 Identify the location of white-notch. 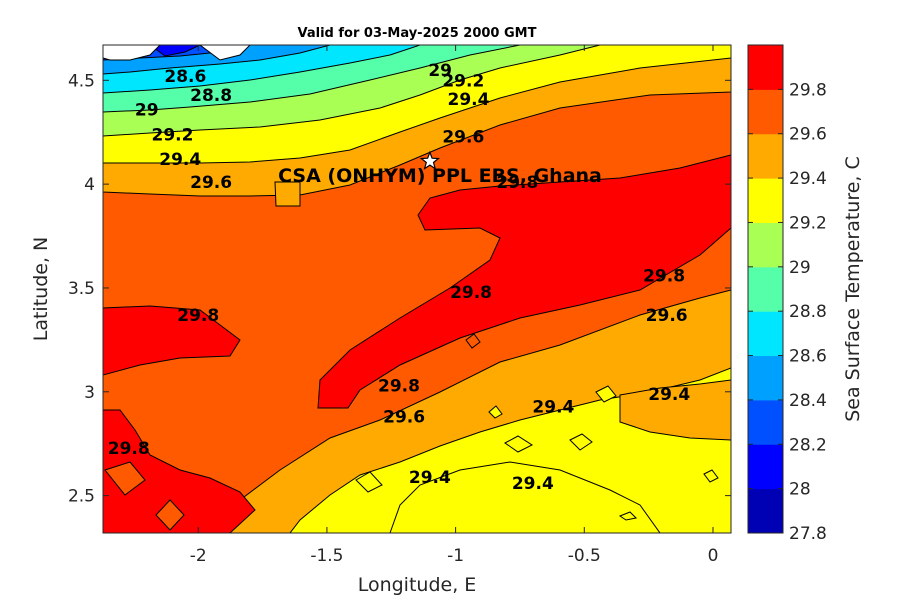
(132, 53).